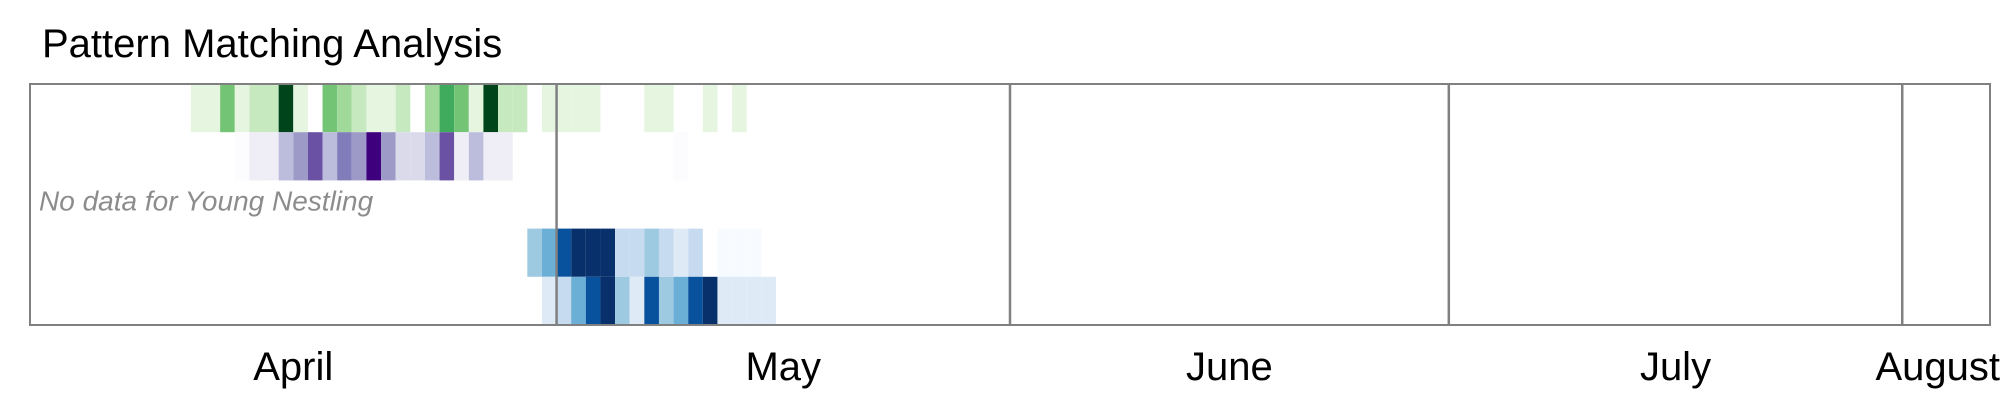 The image size is (2009, 417). I want to click on month-label: July, so click(1675, 367).